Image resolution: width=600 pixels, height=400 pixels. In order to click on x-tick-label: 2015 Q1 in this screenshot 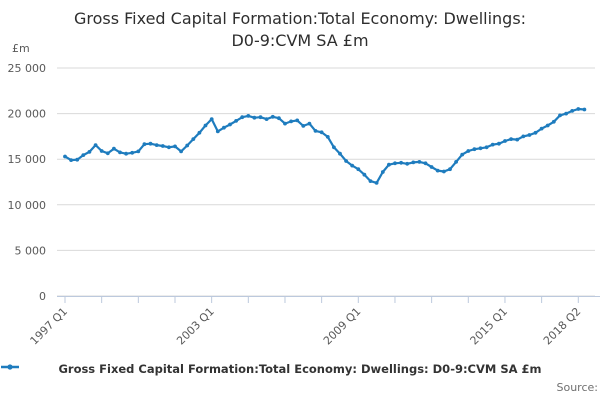, I will do `click(489, 326)`.